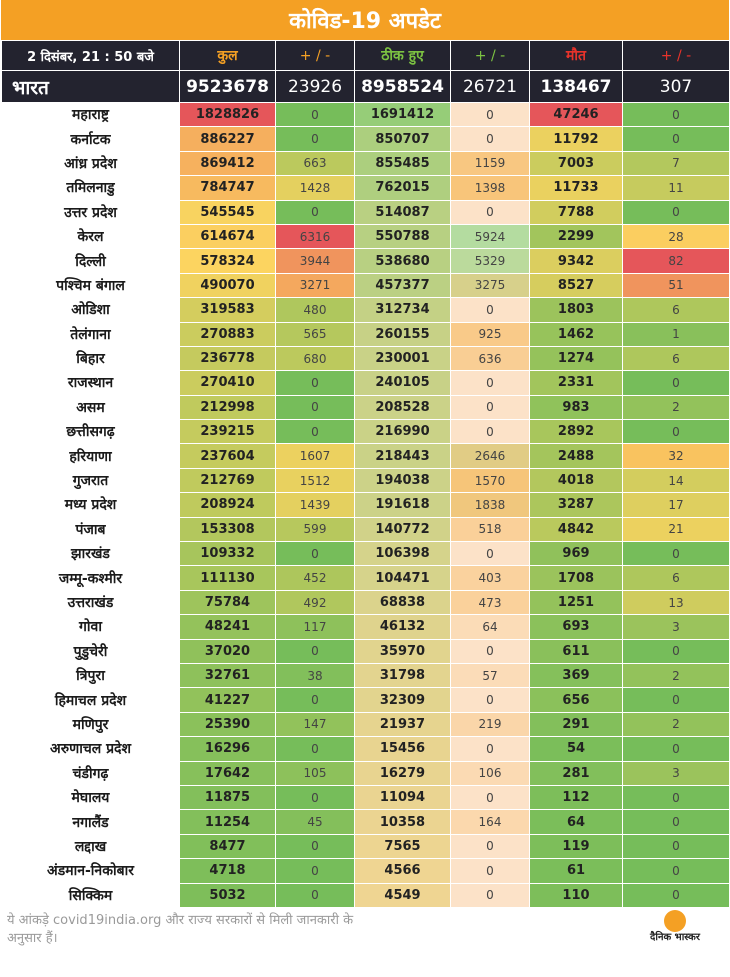 This screenshot has height=977, width=730. I want to click on col-recovered-change: + / -, so click(490, 55).